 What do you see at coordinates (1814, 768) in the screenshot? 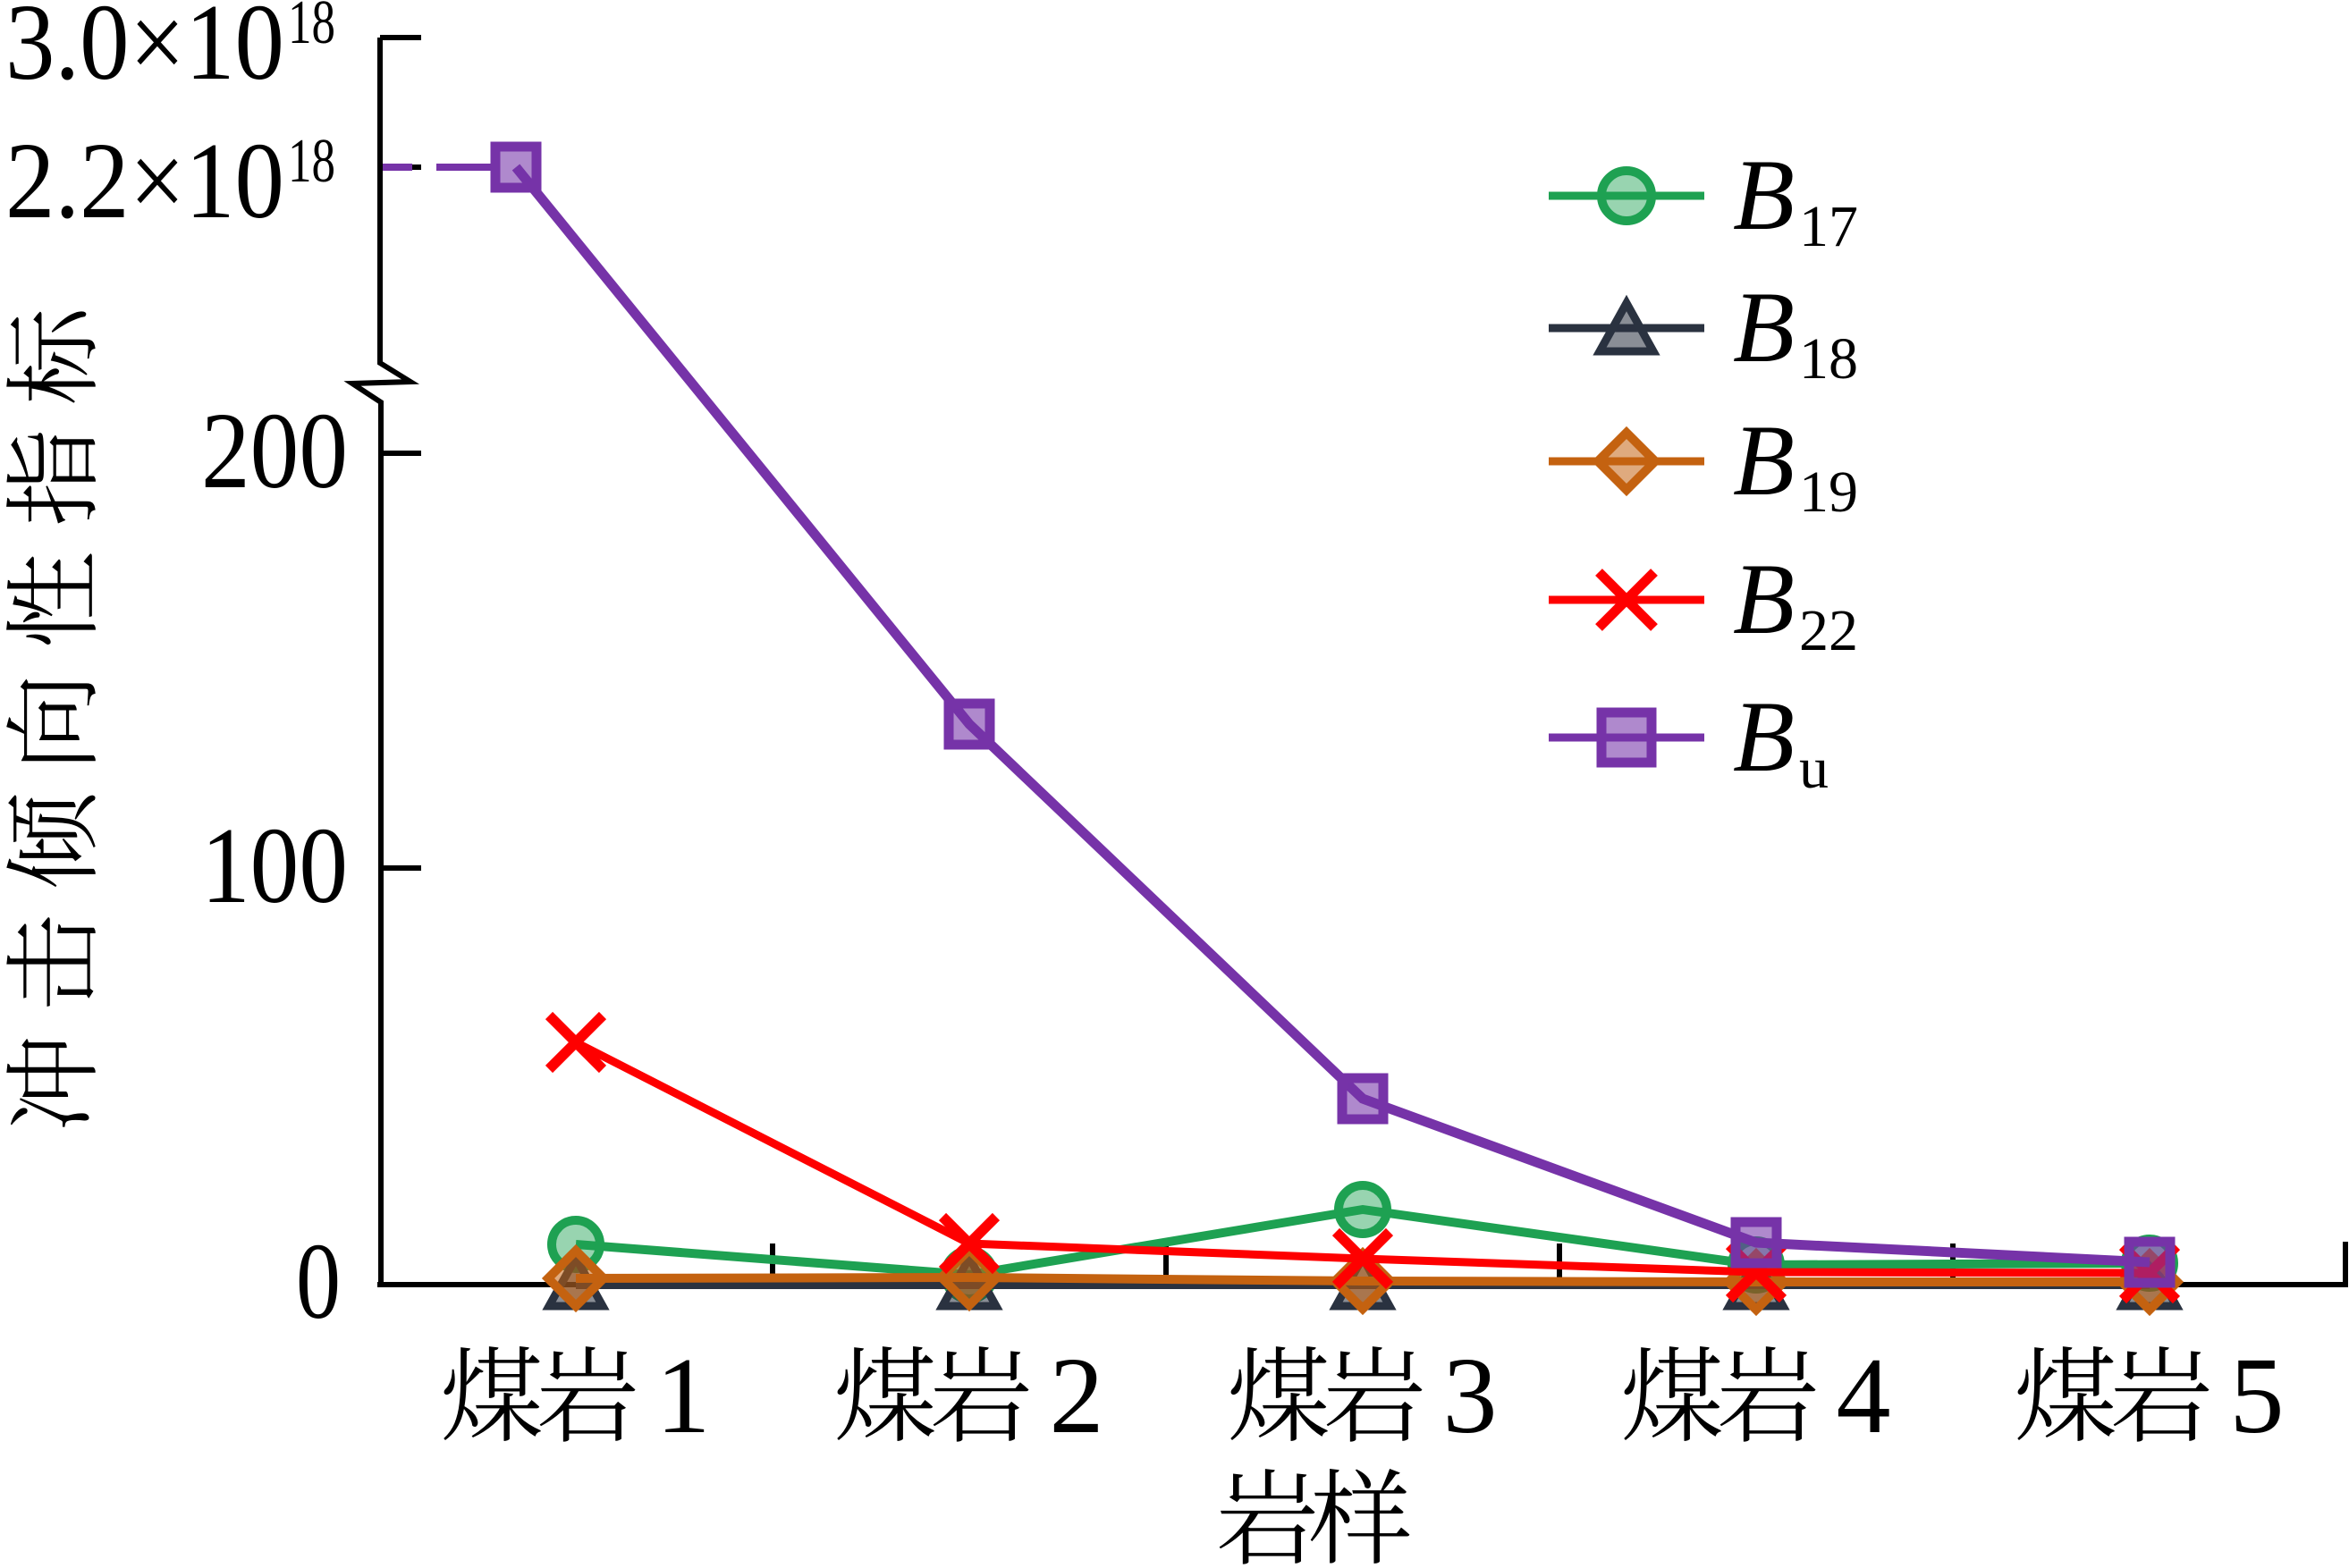
I see `svg-text: u` at bounding box center [1814, 768].